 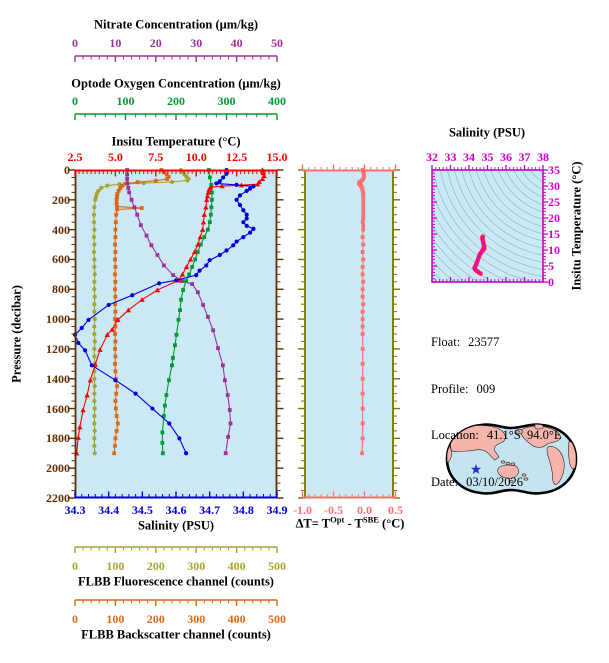 What do you see at coordinates (176, 510) in the screenshot?
I see `tick-label: 34.6` at bounding box center [176, 510].